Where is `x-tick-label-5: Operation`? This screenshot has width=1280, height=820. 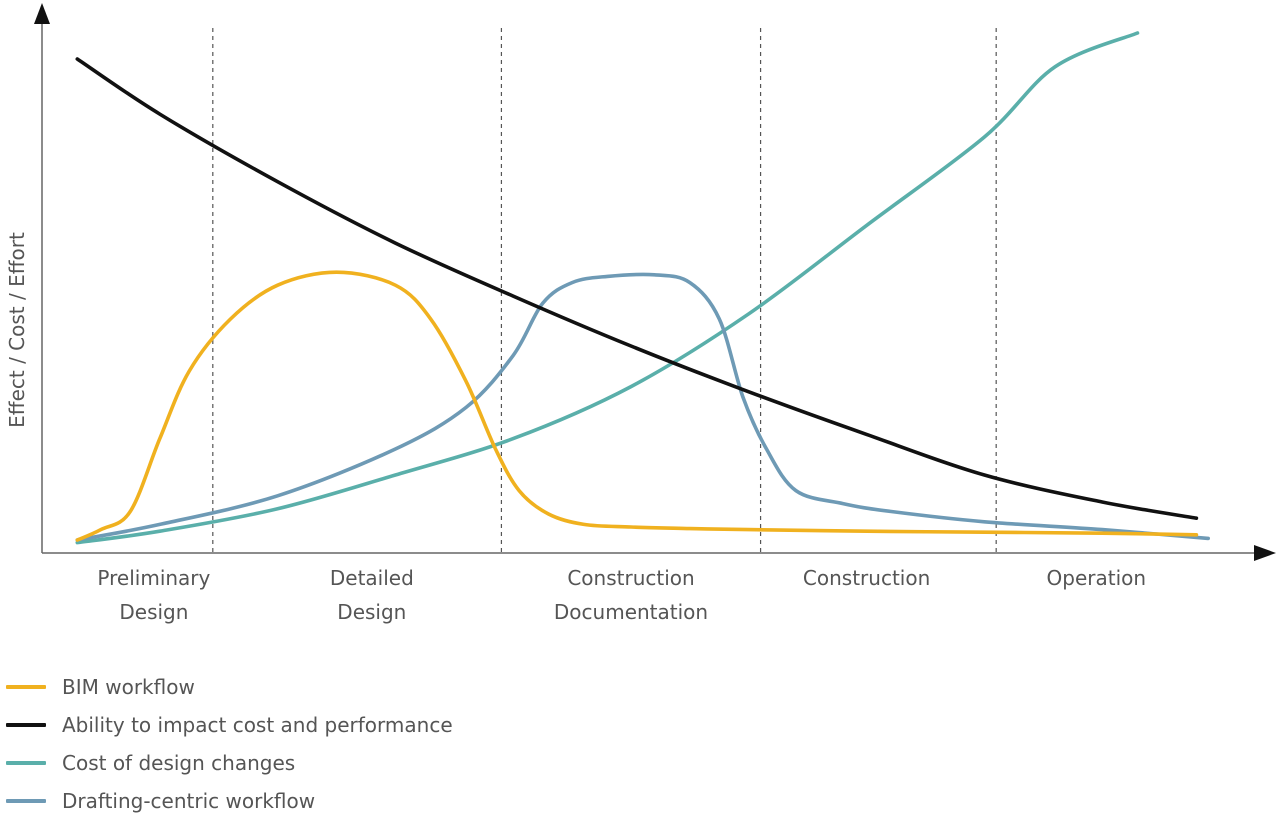
x-tick-label-5: Operation is located at coordinates (1097, 578).